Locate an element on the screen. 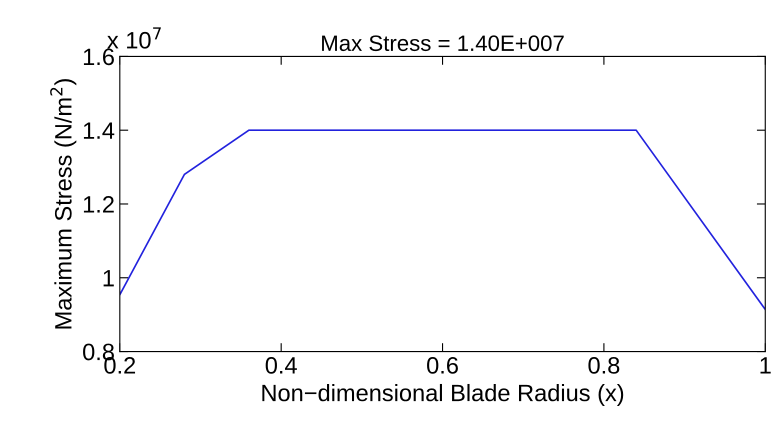 This screenshot has width=773, height=434. y-tick-label: 1.2 is located at coordinates (99, 204).